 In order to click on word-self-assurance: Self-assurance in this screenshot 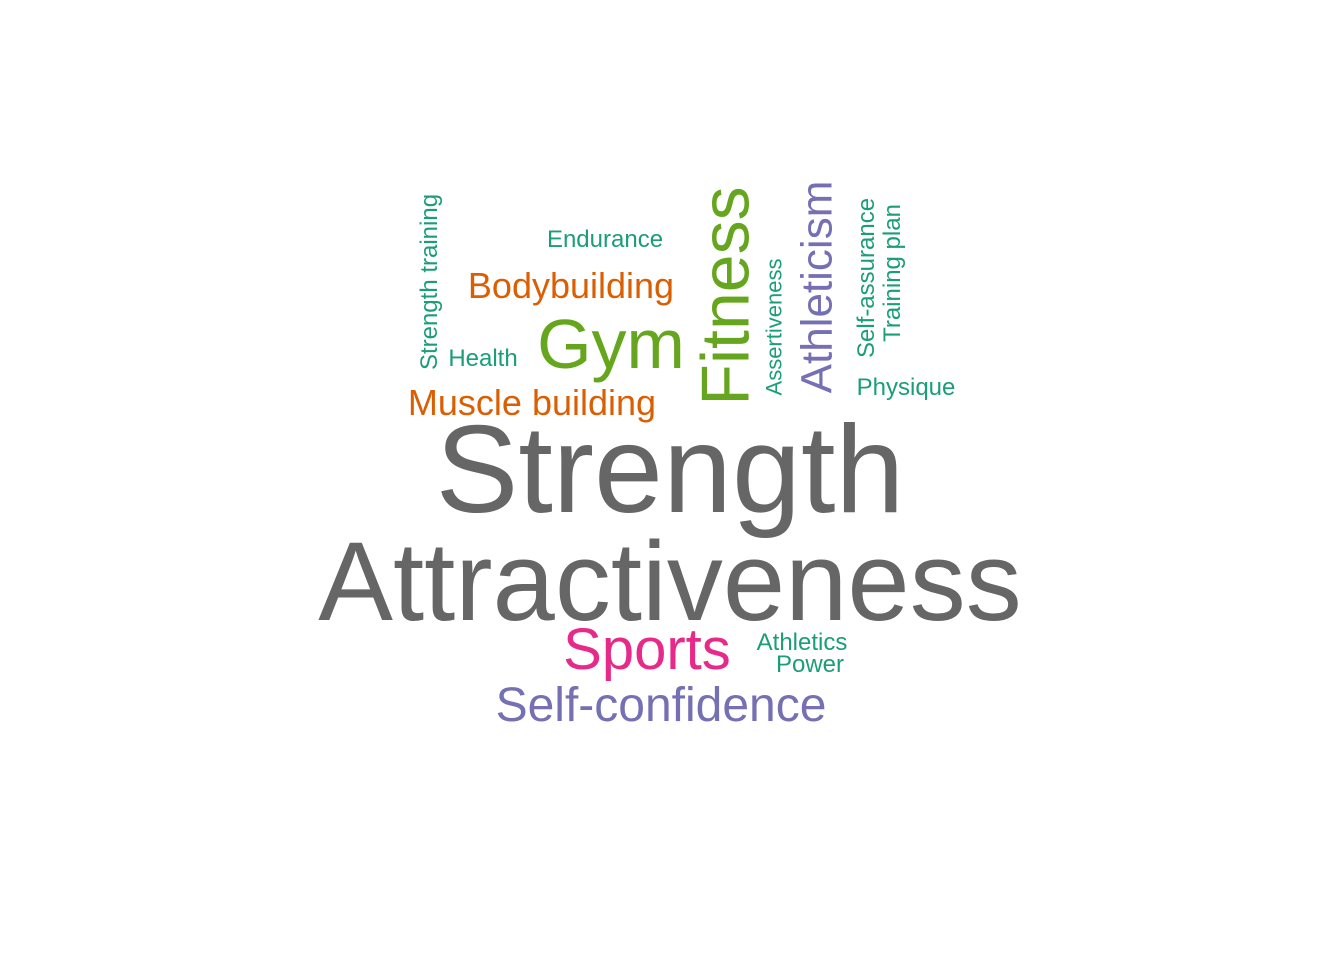, I will do `click(866, 278)`.